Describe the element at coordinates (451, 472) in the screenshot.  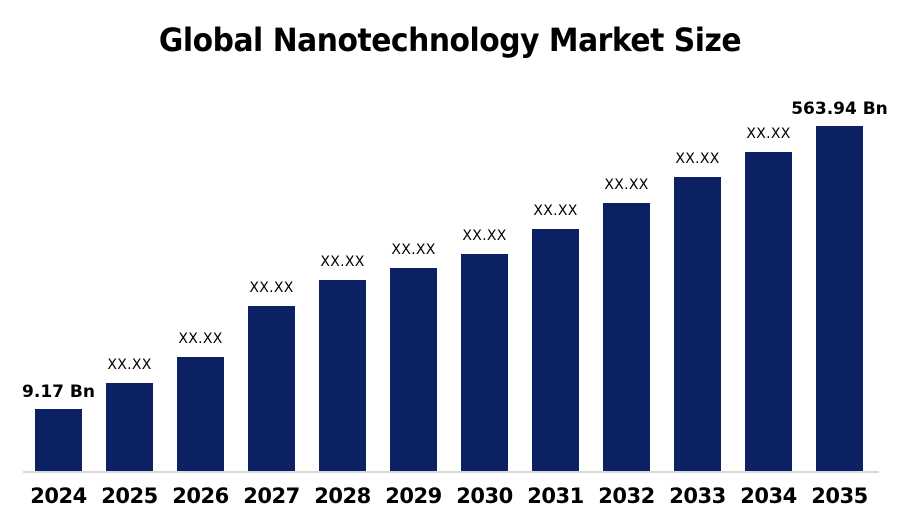
I see `x-axis-line` at that location.